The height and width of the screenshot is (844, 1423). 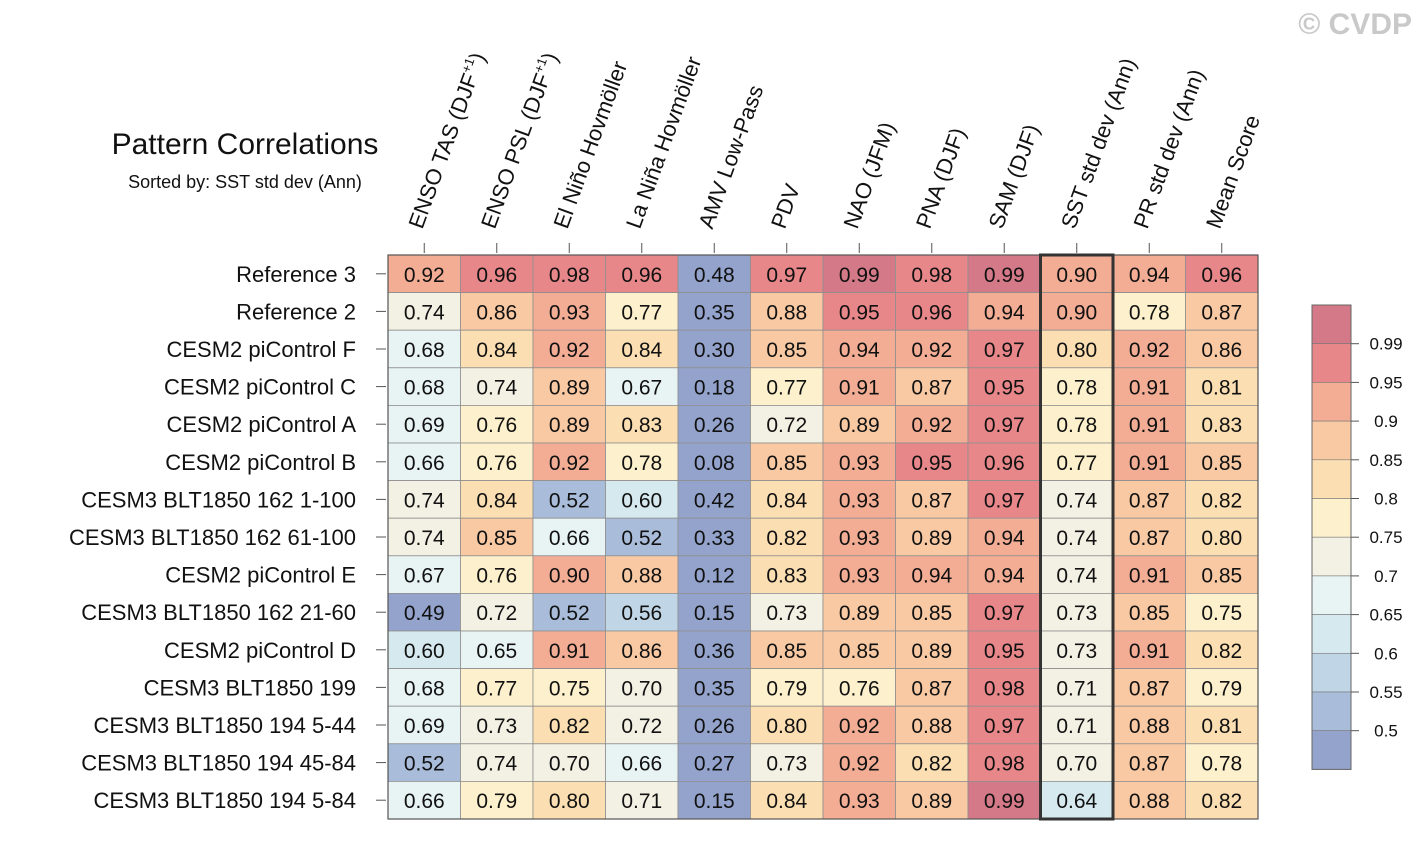 I want to click on column-header-superscript: +1, so click(x=540, y=65).